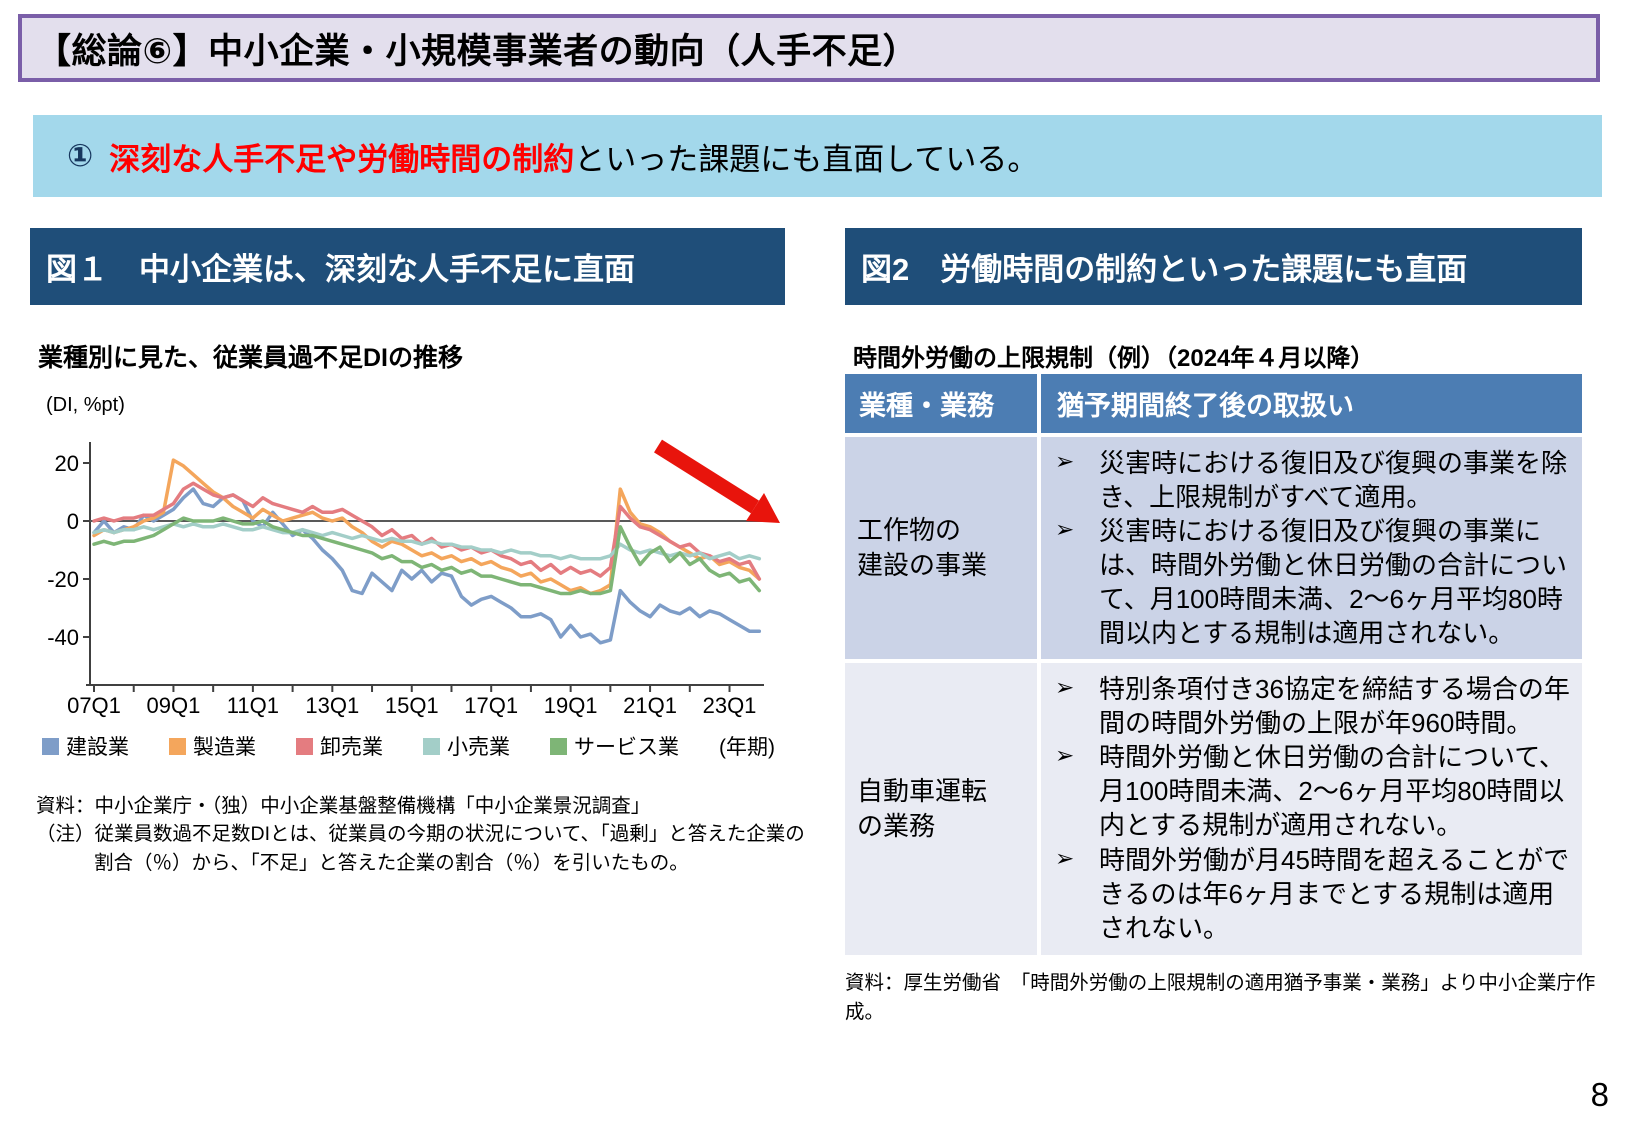  I want to click on x-tick-label: 09Q1, so click(174, 705).